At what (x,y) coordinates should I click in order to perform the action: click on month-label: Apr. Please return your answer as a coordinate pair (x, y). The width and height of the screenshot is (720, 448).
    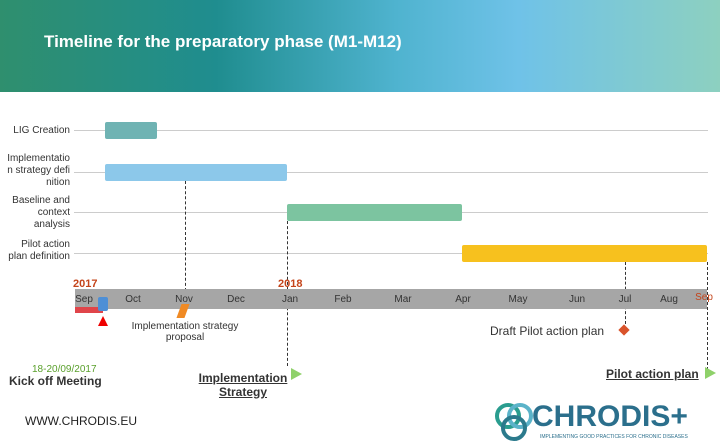
    Looking at the image, I should click on (463, 299).